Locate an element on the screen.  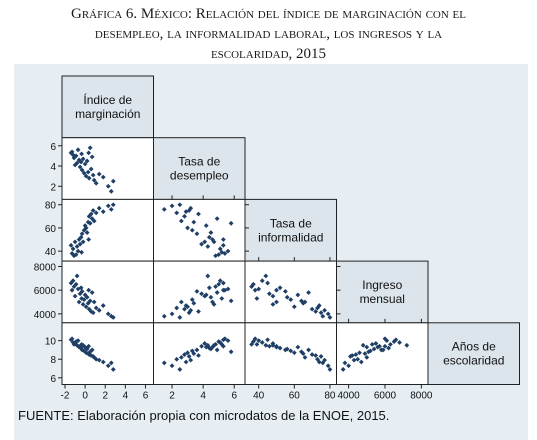
variable-label: desempleo is located at coordinates (199, 176).